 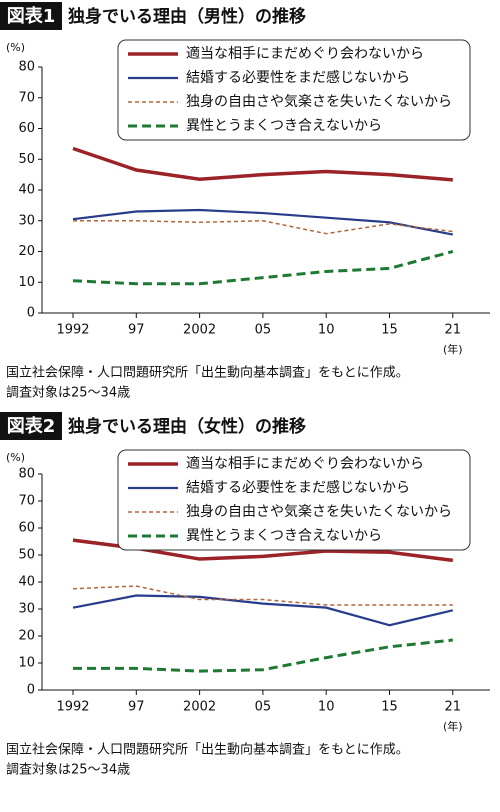 I want to click on chart-label: 図表1, so click(x=31, y=16).